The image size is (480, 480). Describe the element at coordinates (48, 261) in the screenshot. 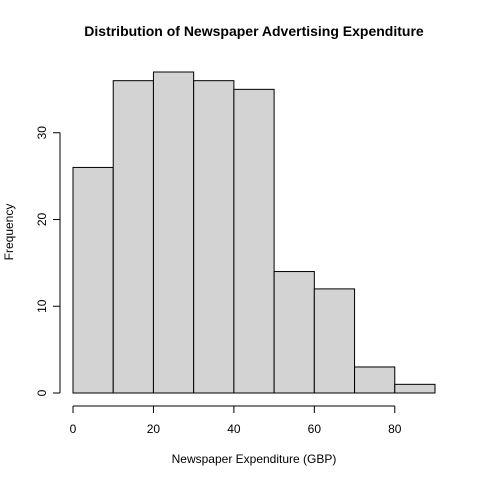

I see `y-axis: 0 10 20 30` at that location.